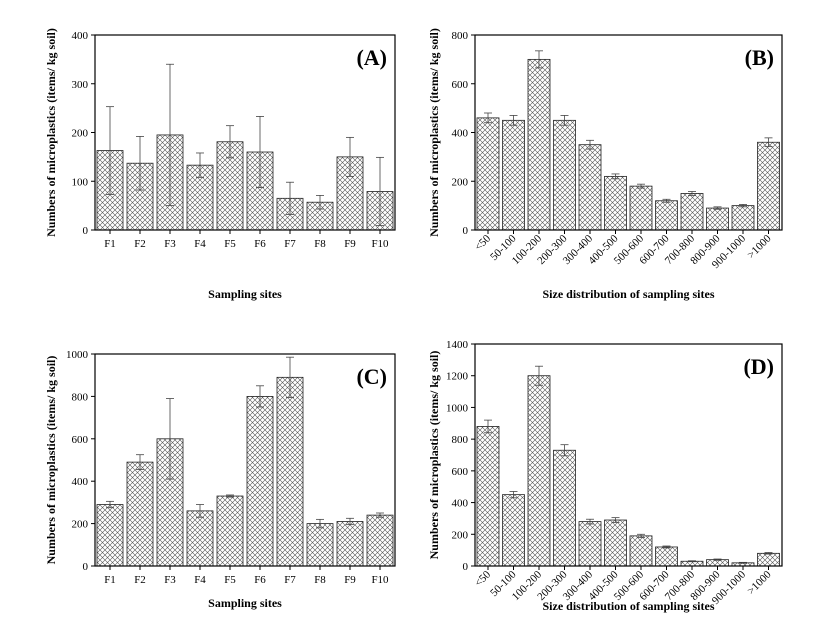  What do you see at coordinates (759, 57) in the screenshot?
I see `panel-label: (B)` at bounding box center [759, 57].